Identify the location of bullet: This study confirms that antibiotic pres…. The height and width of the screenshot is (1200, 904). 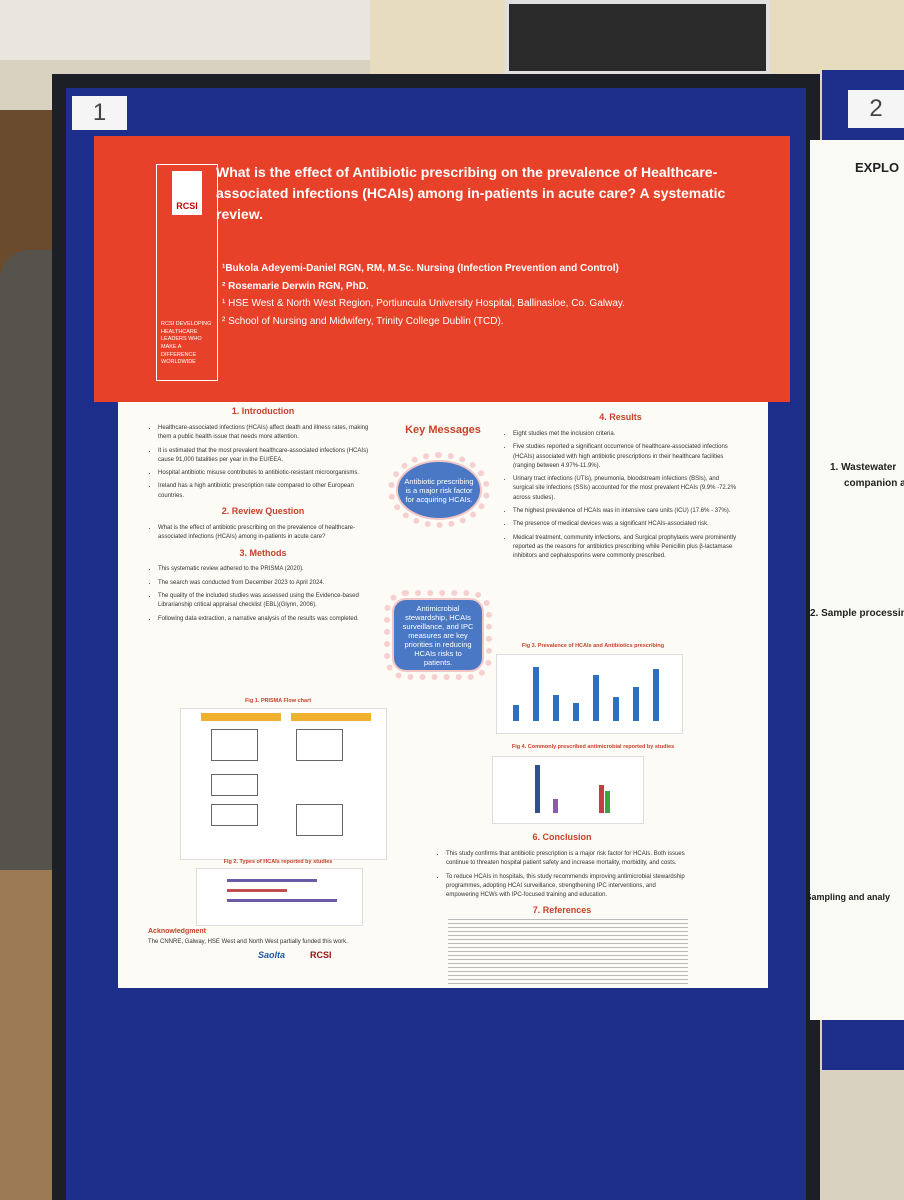
(567, 859).